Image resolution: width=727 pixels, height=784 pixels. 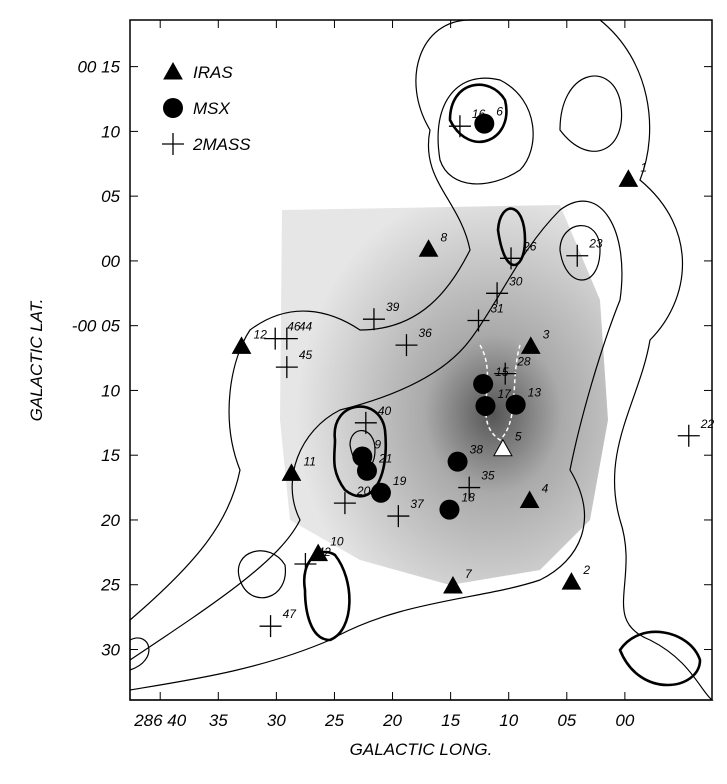 I want to click on y-axis-label: GALACTIC LAT., so click(x=36, y=360).